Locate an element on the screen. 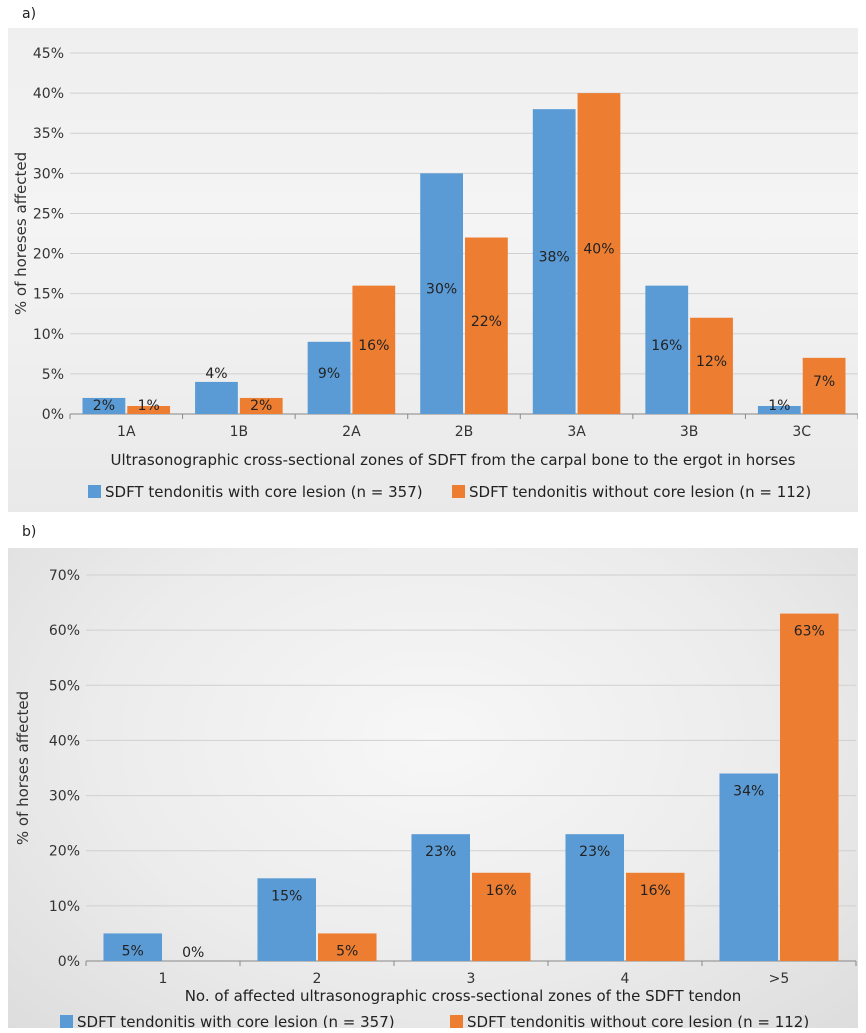 Image resolution: width=866 pixels, height=1033 pixels. x-tick-label: 1A is located at coordinates (126, 432).